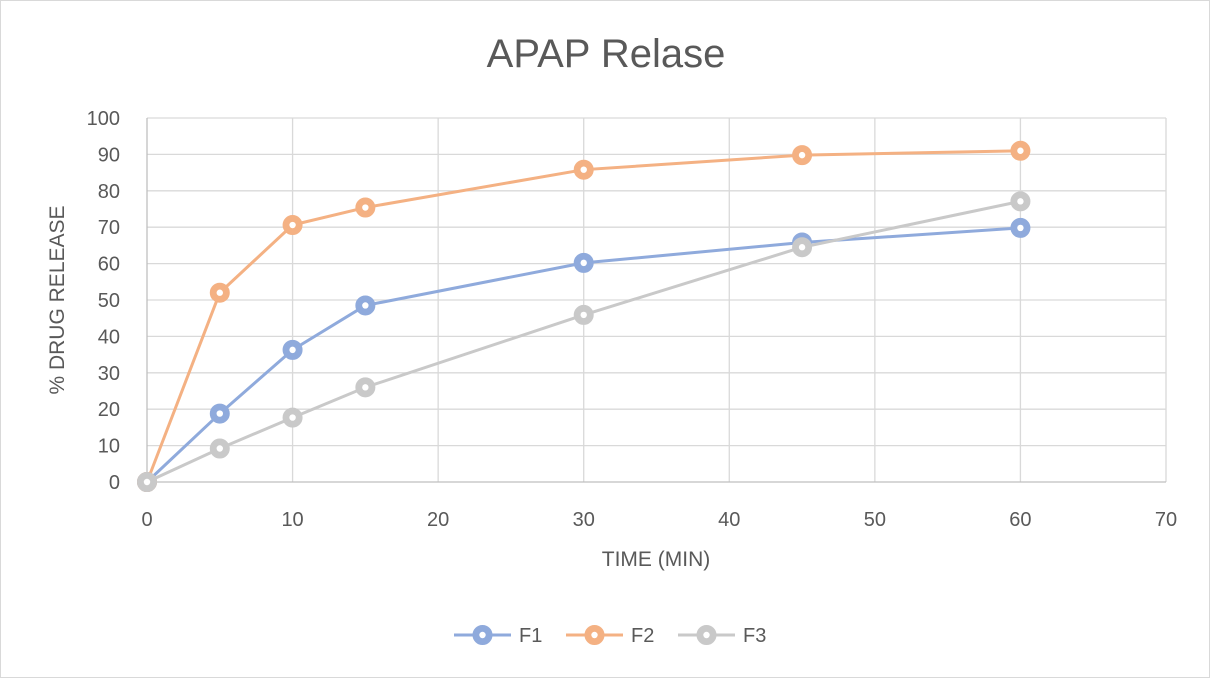 Image resolution: width=1210 pixels, height=679 pixels. I want to click on y-tick-label: 40, so click(109, 337).